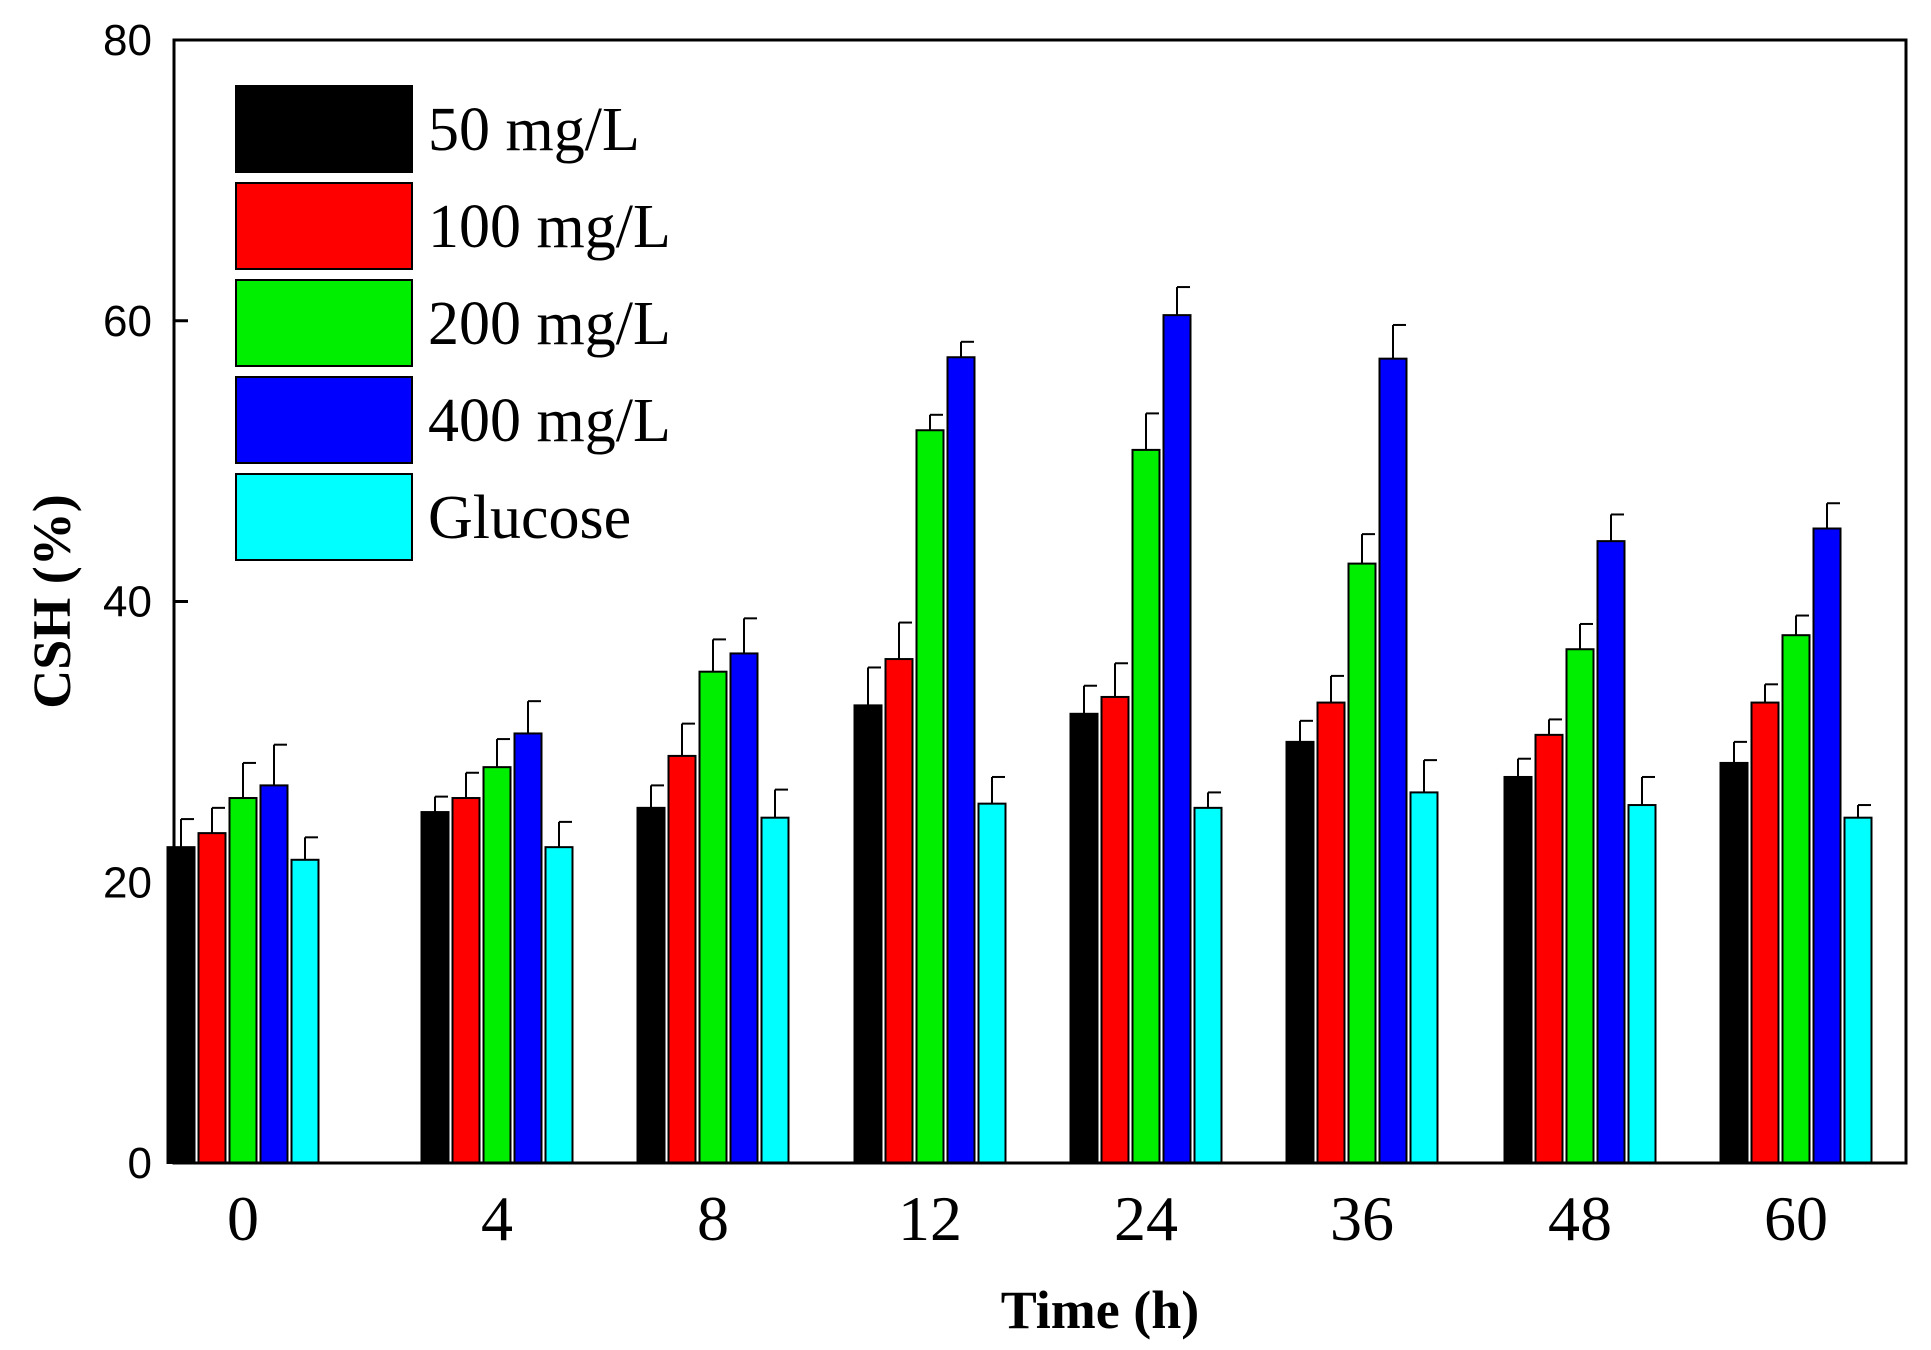  What do you see at coordinates (1858, 990) in the screenshot?
I see `bar-glucose-t60` at bounding box center [1858, 990].